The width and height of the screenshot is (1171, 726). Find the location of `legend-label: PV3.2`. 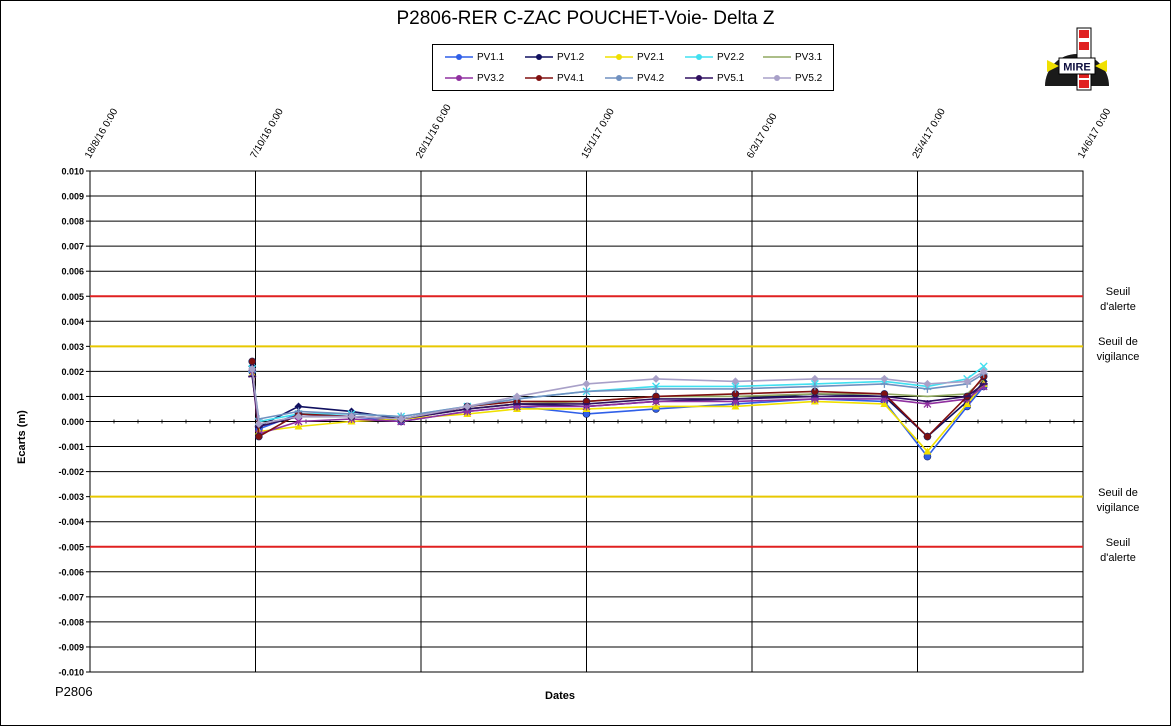

legend-label: PV3.2 is located at coordinates (491, 78).